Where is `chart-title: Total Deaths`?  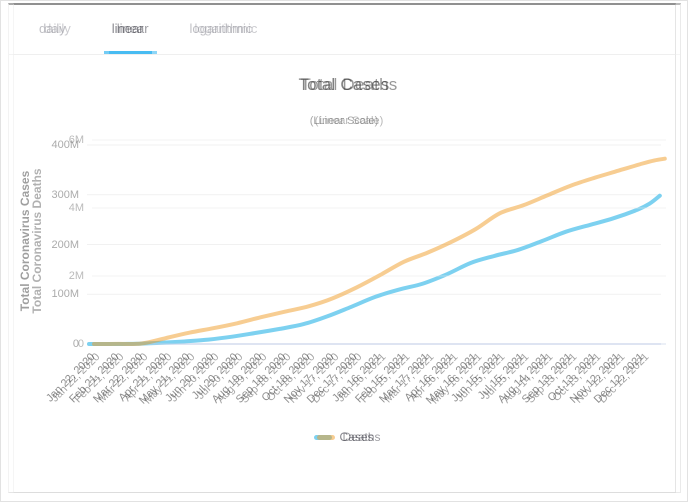 chart-title: Total Deaths is located at coordinates (349, 84).